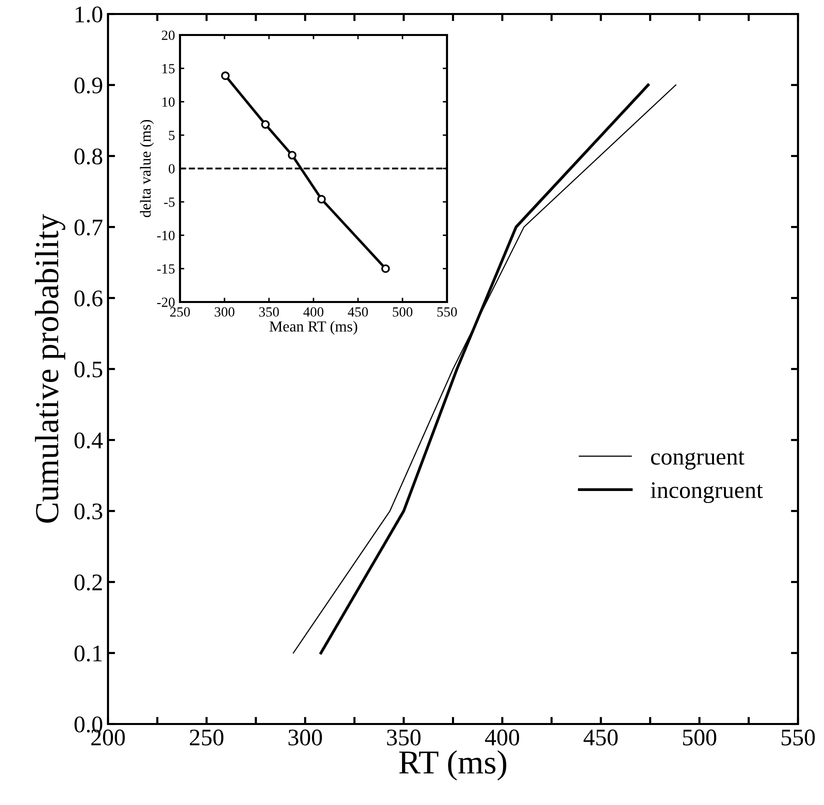 The height and width of the screenshot is (805, 824). I want to click on x-axis-title: RT (ms), so click(452, 765).